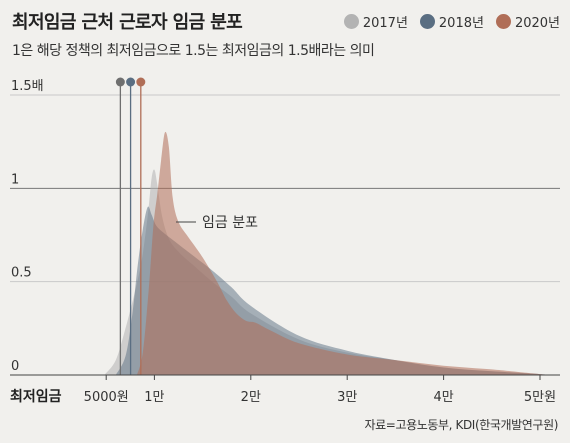  Describe the element at coordinates (131, 82) in the screenshot. I see `min-wage-marker-2018년` at that location.